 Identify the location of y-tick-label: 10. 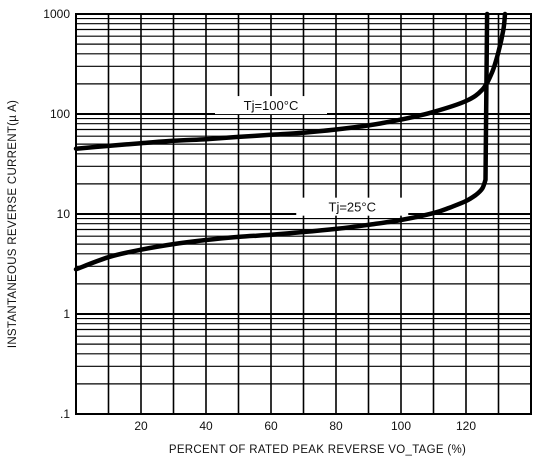
(64, 214).